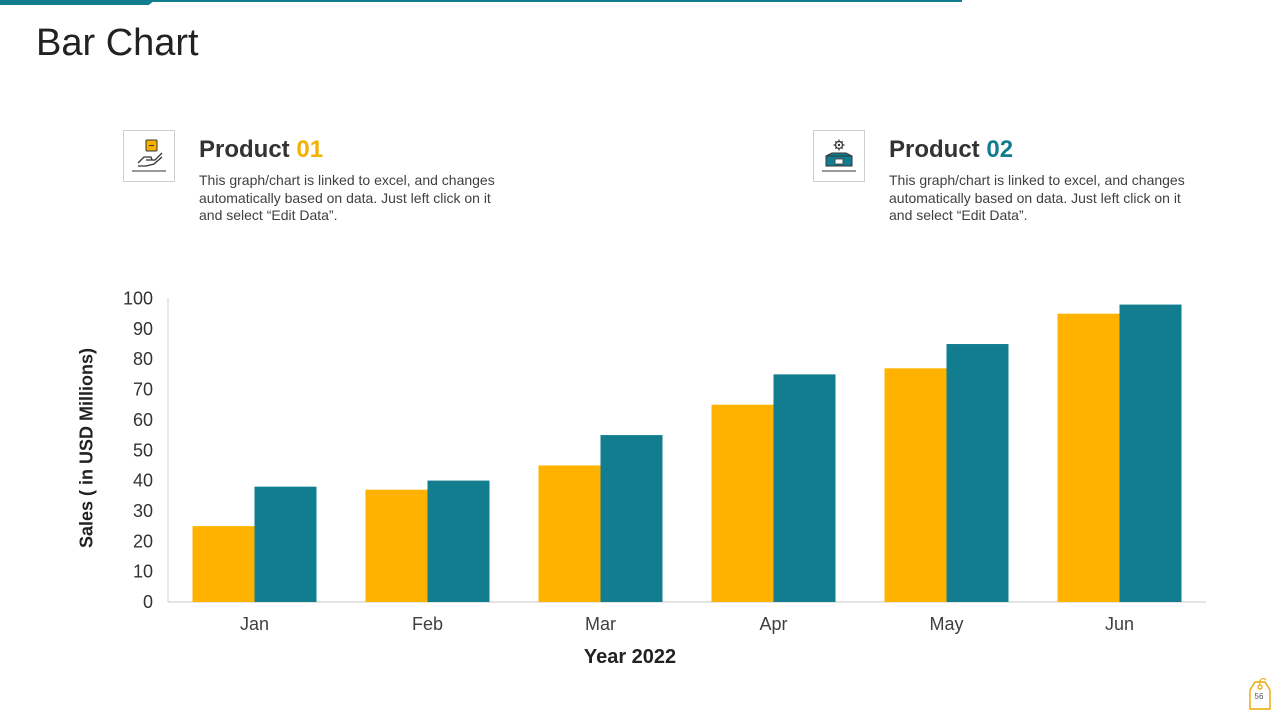 The height and width of the screenshot is (720, 1280). Describe the element at coordinates (143, 420) in the screenshot. I see `y-tick-label-60: 60` at that location.